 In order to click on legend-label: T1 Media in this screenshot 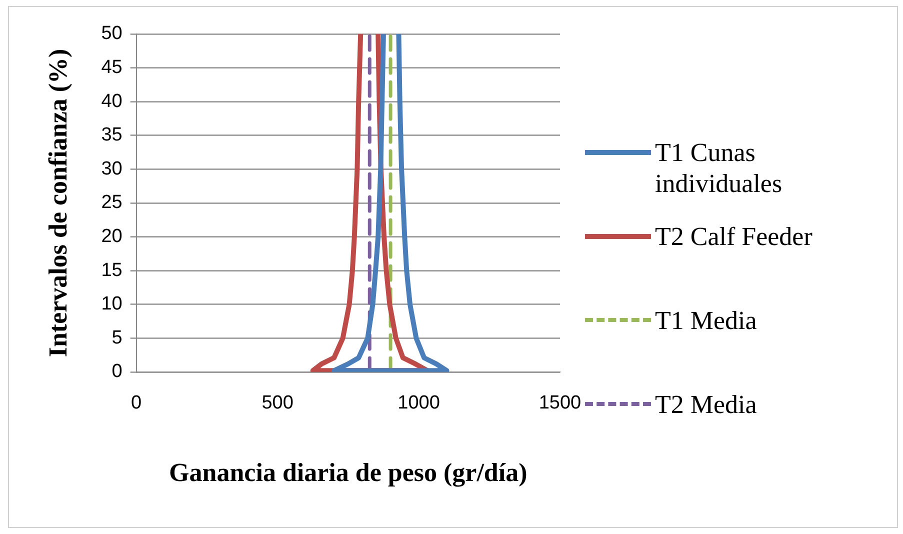, I will do `click(706, 320)`.